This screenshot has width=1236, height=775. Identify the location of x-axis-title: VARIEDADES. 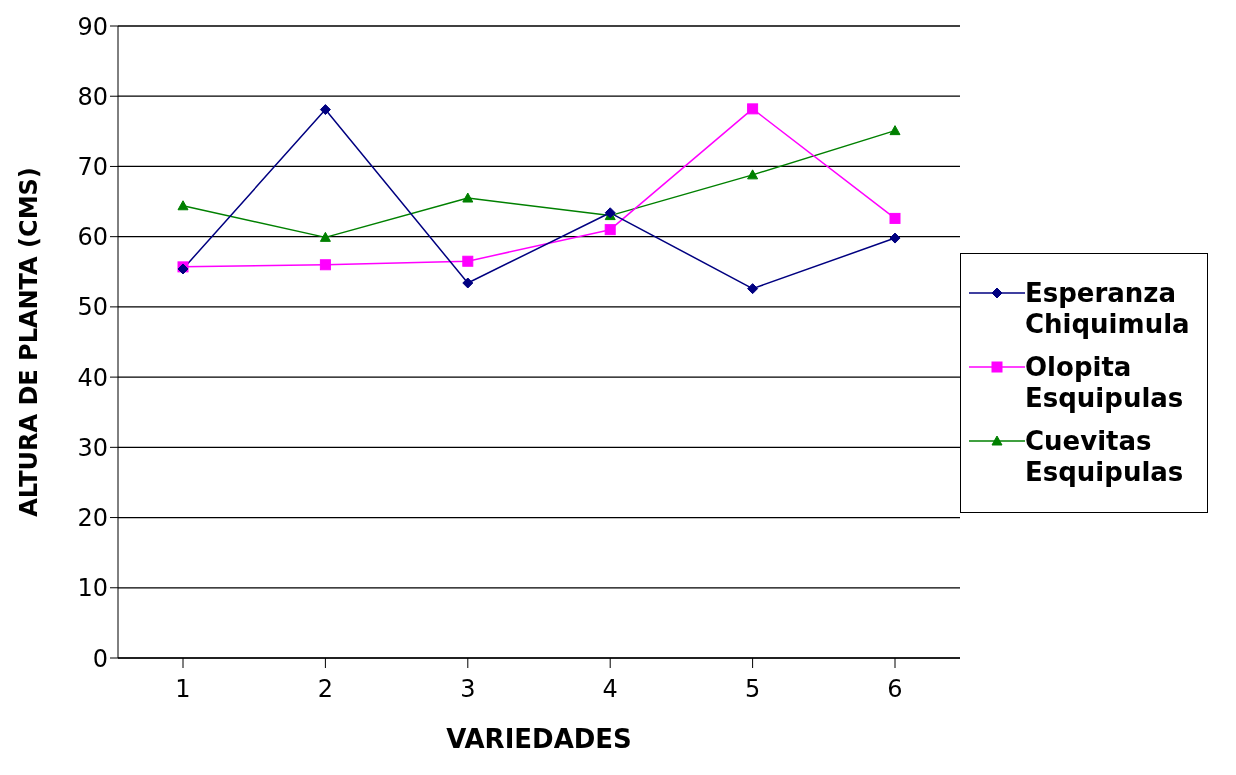
(539, 739).